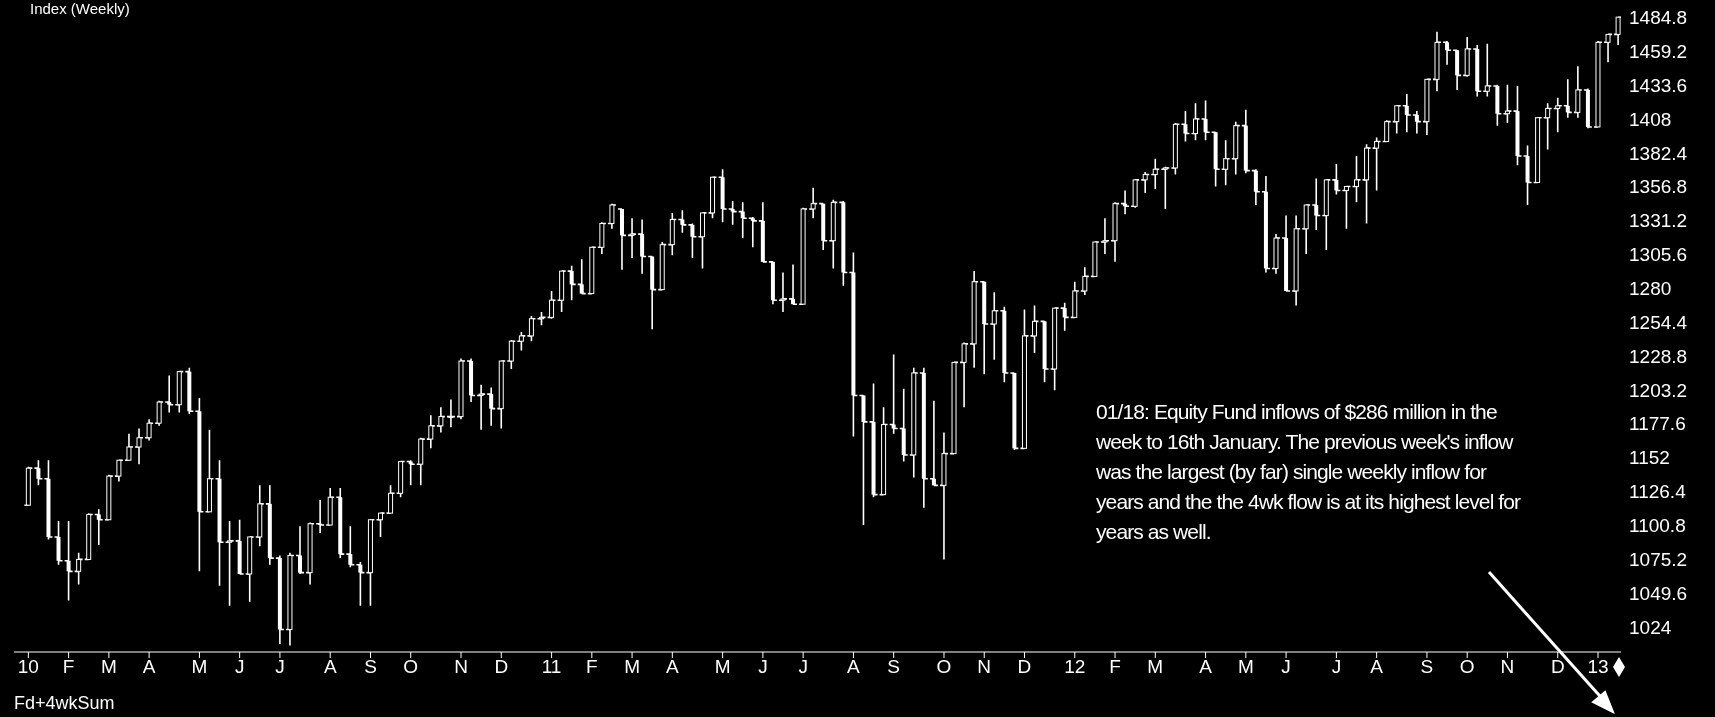 The image size is (1715, 717). What do you see at coordinates (1658, 390) in the screenshot?
I see `y-tick-label: 1203.2` at bounding box center [1658, 390].